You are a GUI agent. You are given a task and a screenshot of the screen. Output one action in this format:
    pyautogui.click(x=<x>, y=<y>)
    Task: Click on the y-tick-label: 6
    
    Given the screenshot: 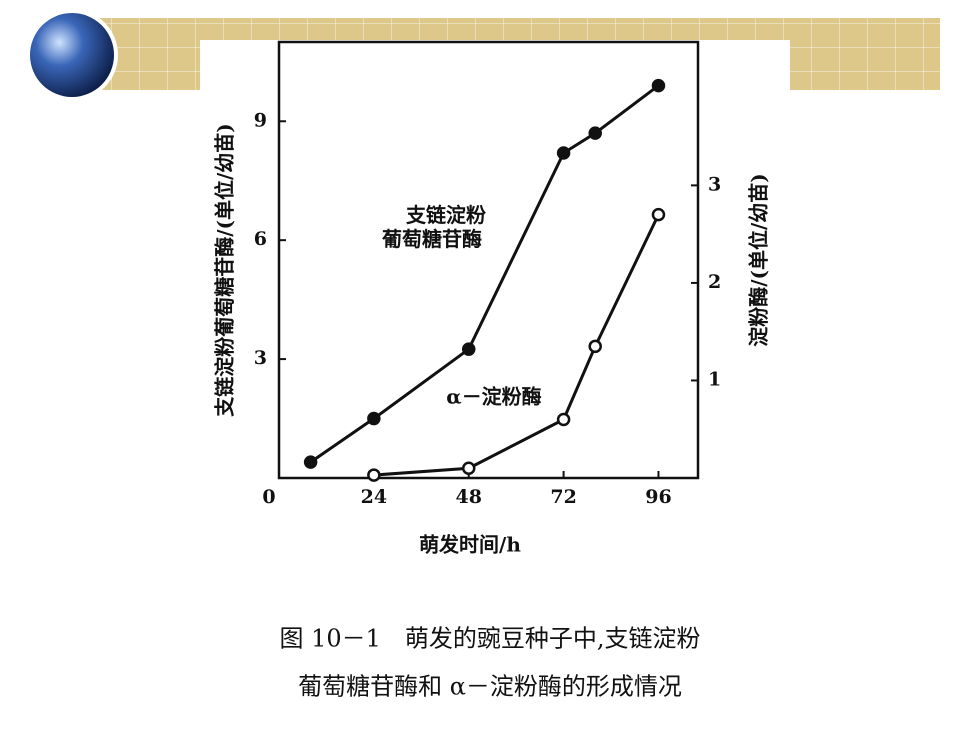 What is the action you would take?
    pyautogui.click(x=260, y=239)
    